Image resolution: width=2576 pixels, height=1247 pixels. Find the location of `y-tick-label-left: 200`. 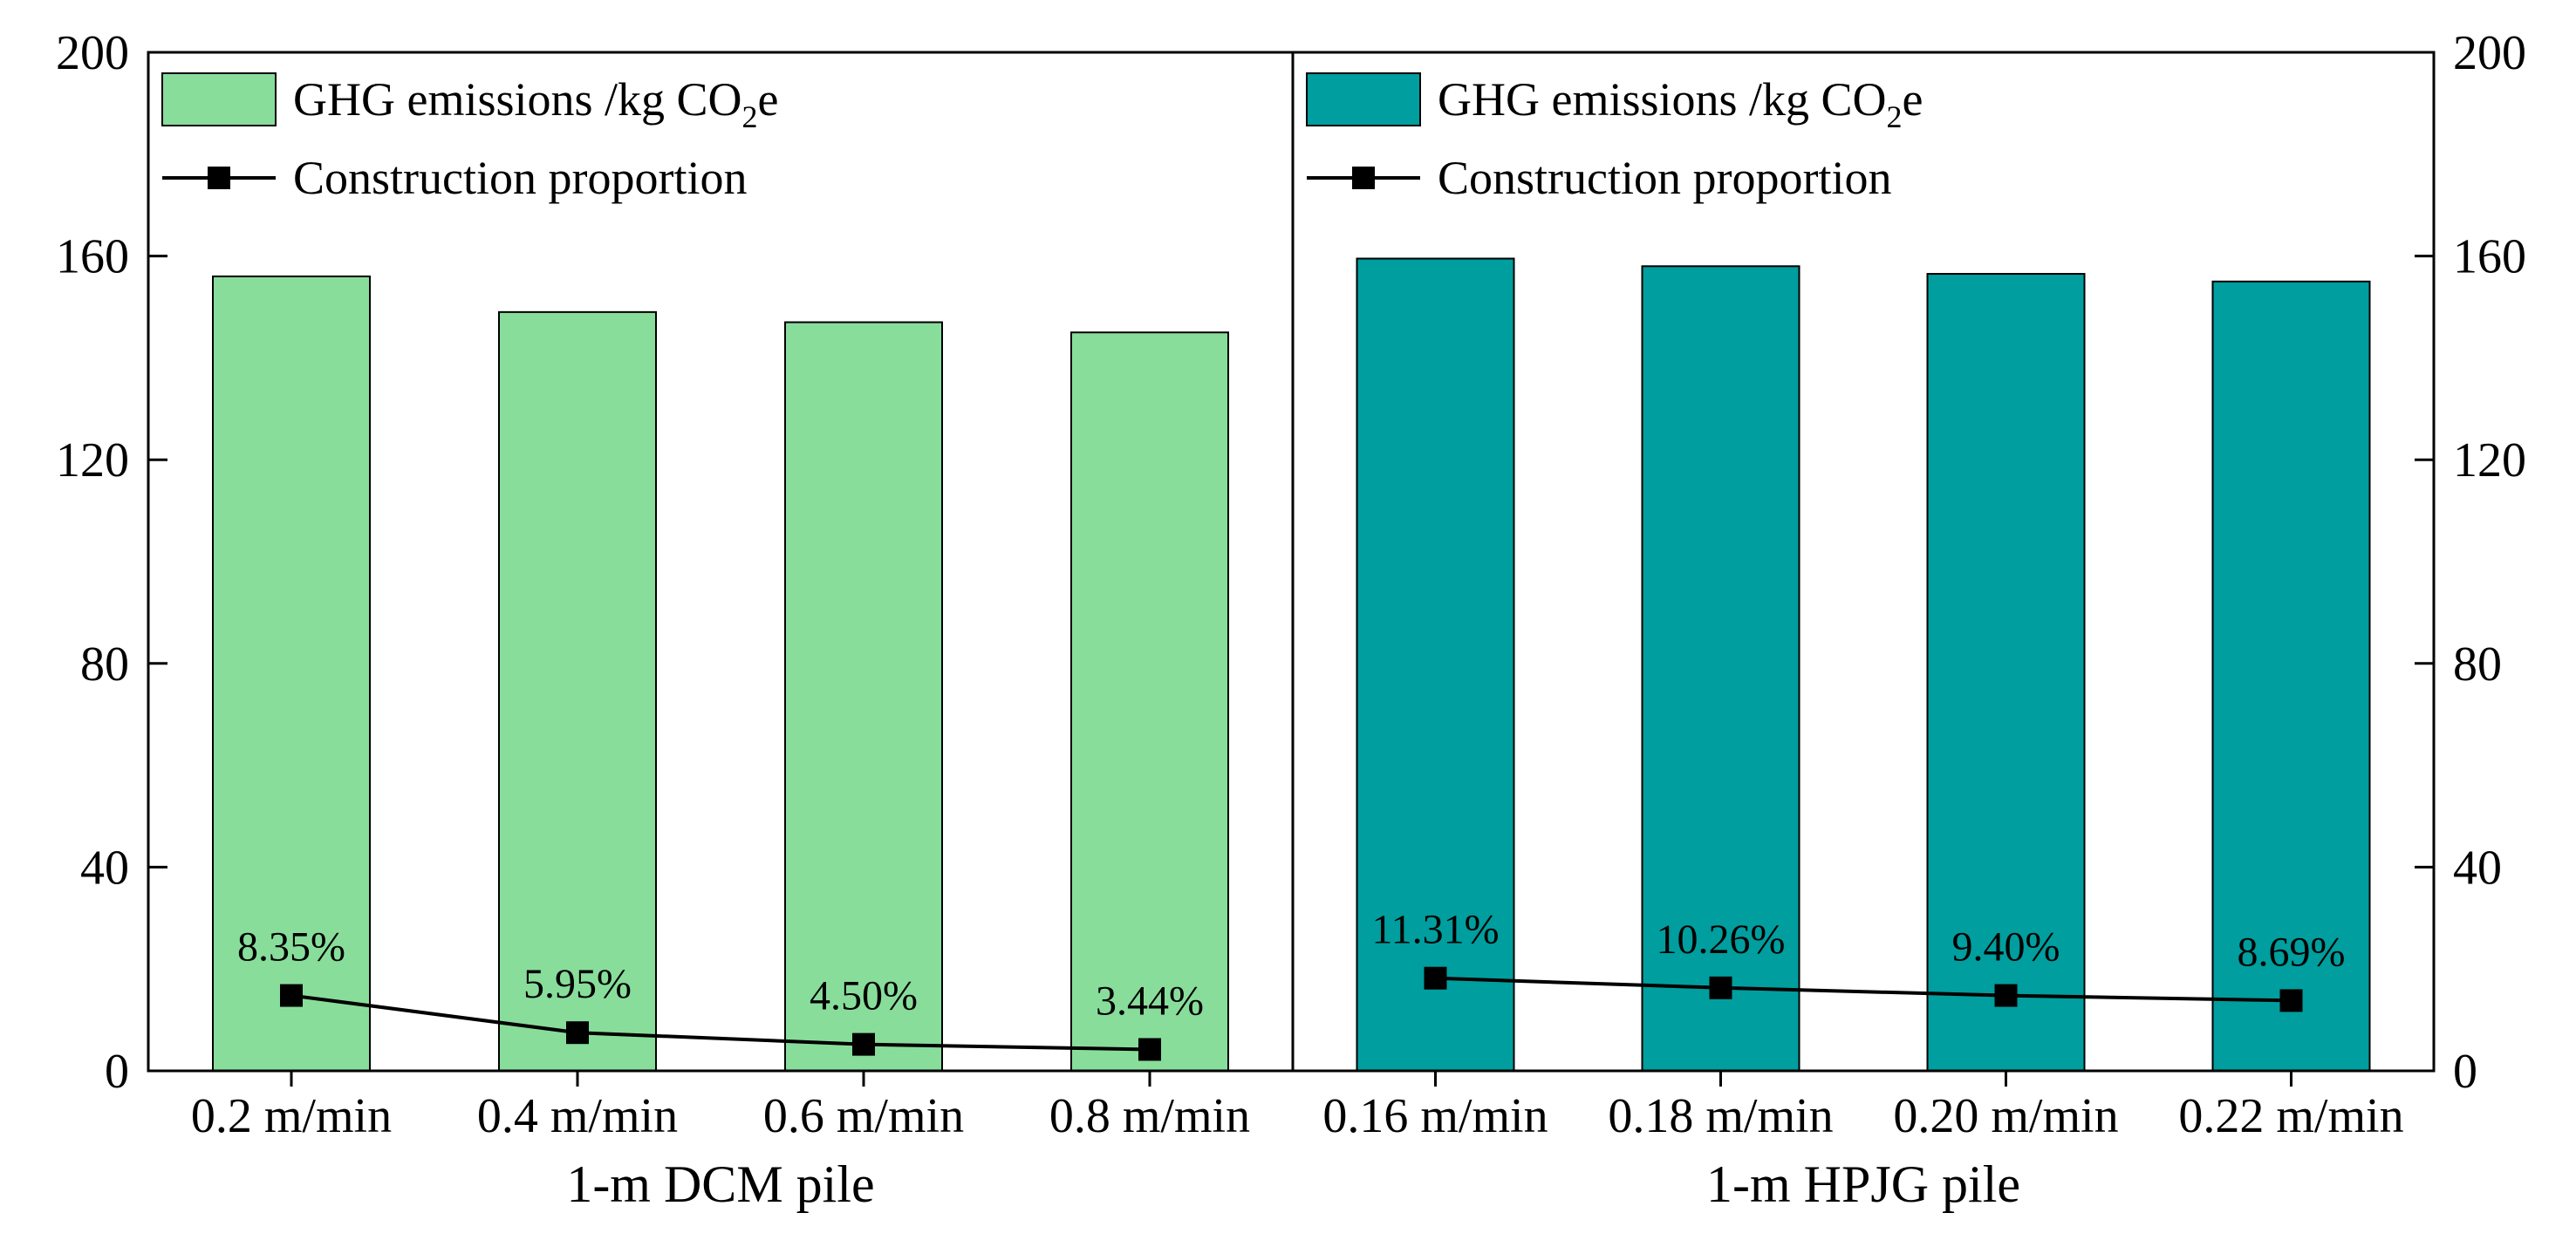

y-tick-label-left: 200 is located at coordinates (92, 53).